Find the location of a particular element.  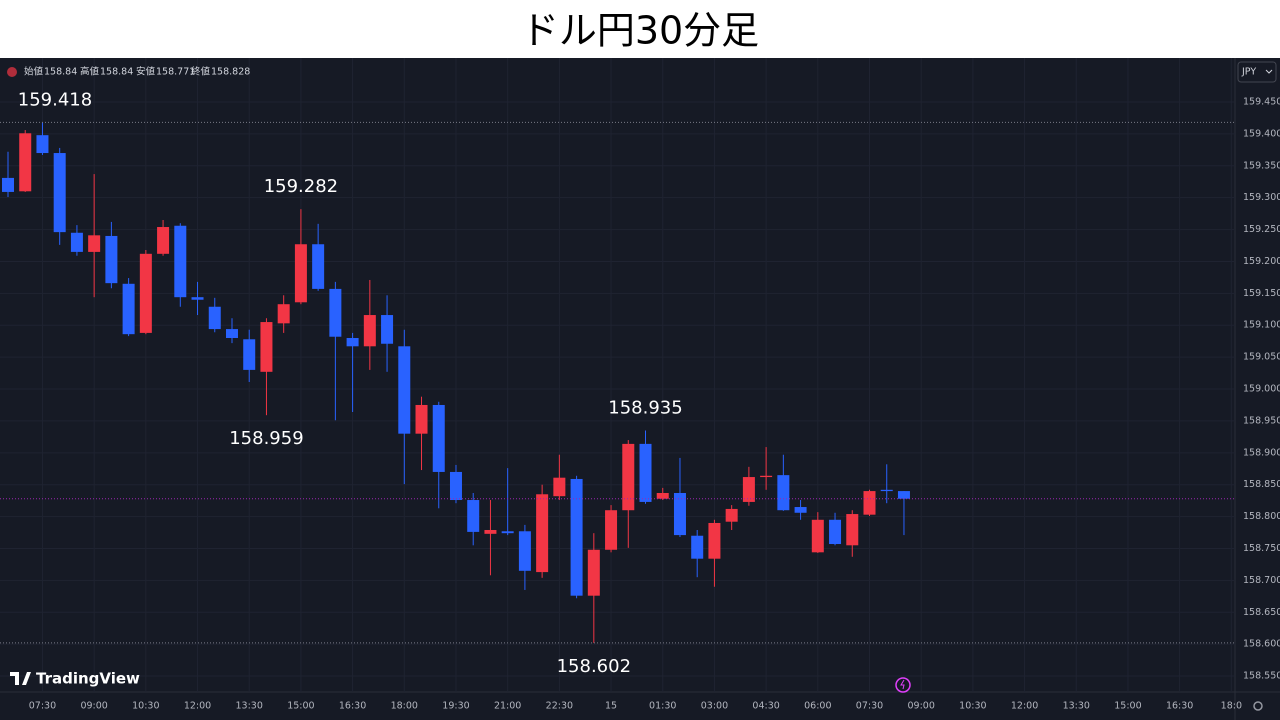

y-tick-label: 158.950 is located at coordinates (1261, 420).